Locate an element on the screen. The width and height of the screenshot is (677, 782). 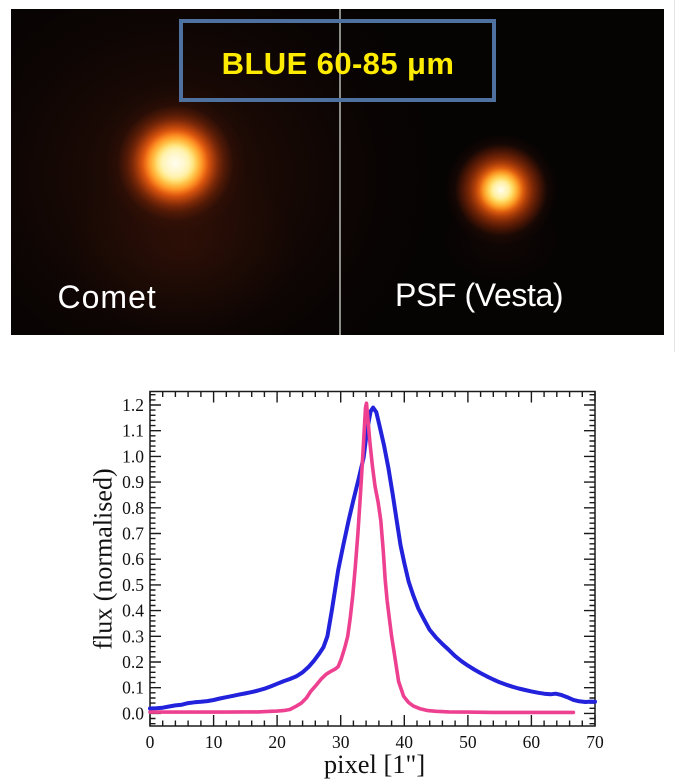
svg-text: 10 is located at coordinates (214, 742).